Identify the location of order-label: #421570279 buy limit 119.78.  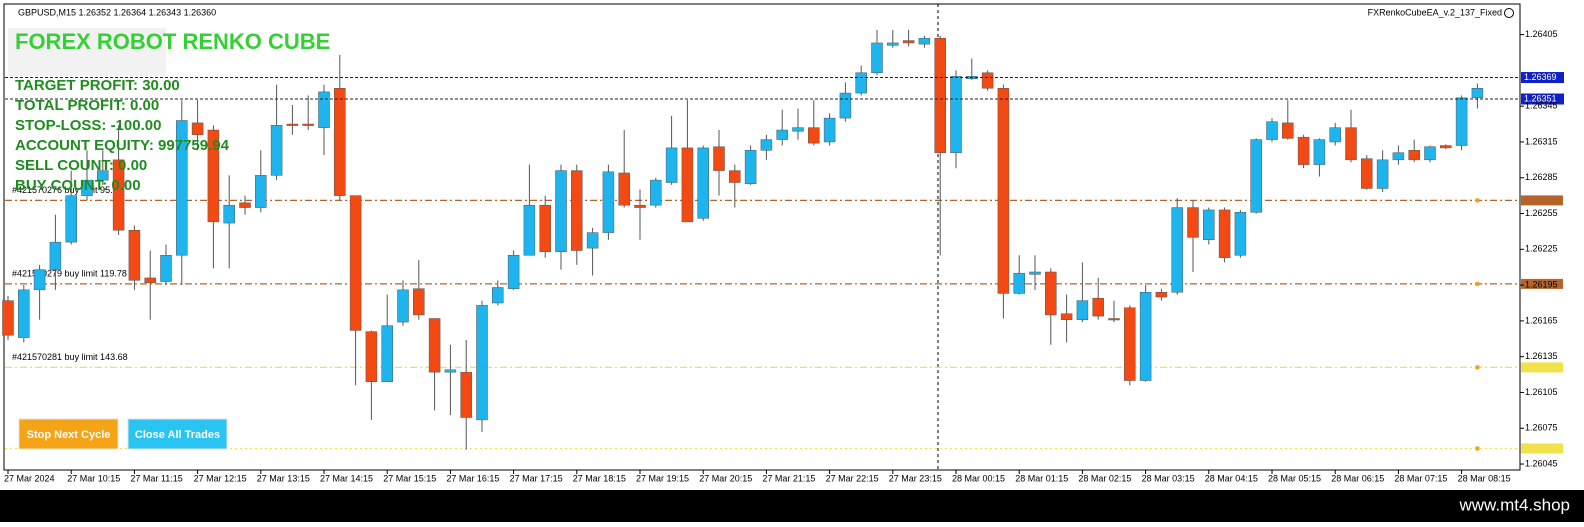
(69, 273).